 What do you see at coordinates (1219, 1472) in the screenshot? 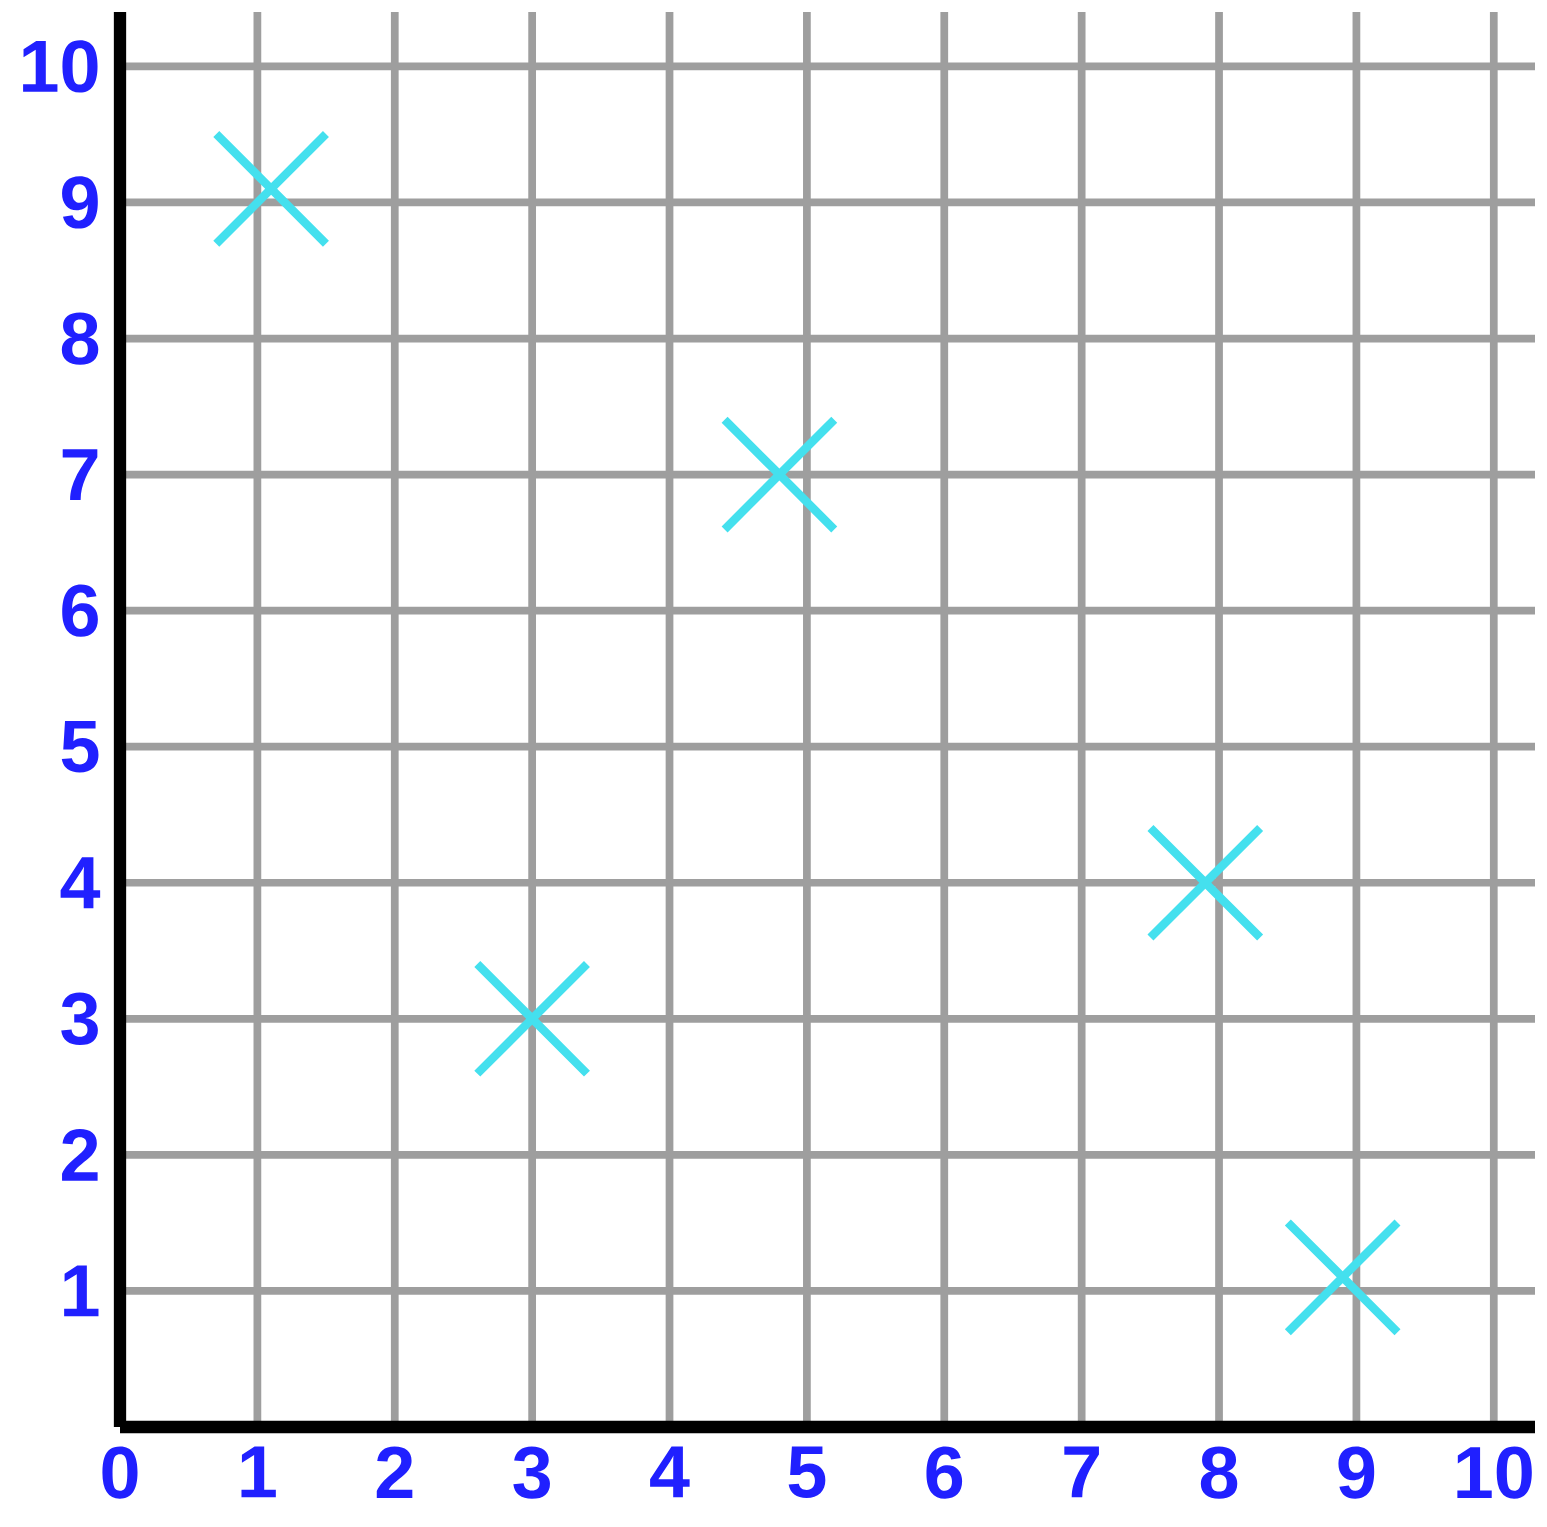
I see `x-tick-label: 8` at bounding box center [1219, 1472].